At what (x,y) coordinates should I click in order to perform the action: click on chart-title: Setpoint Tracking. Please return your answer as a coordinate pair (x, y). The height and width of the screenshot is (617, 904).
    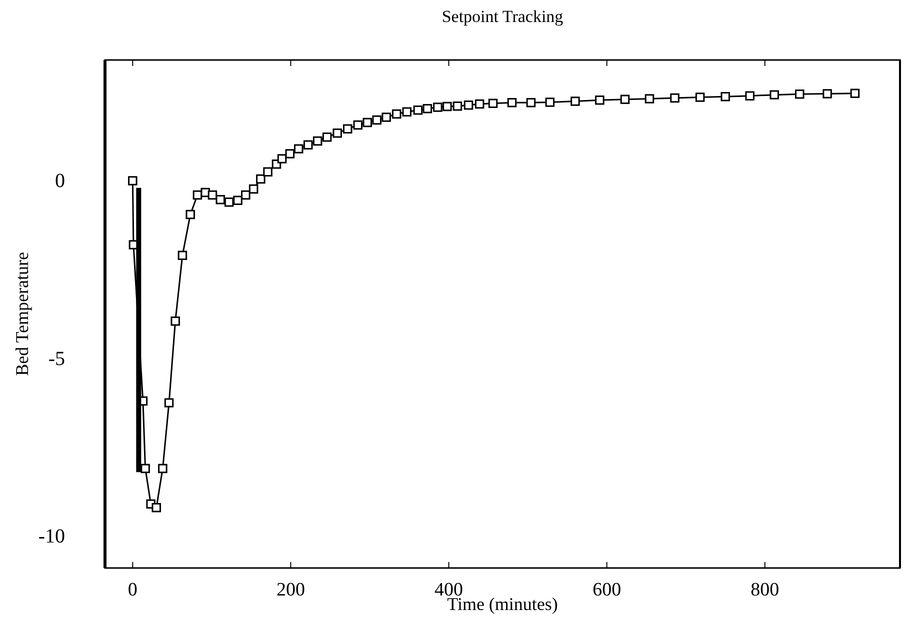
    Looking at the image, I should click on (503, 16).